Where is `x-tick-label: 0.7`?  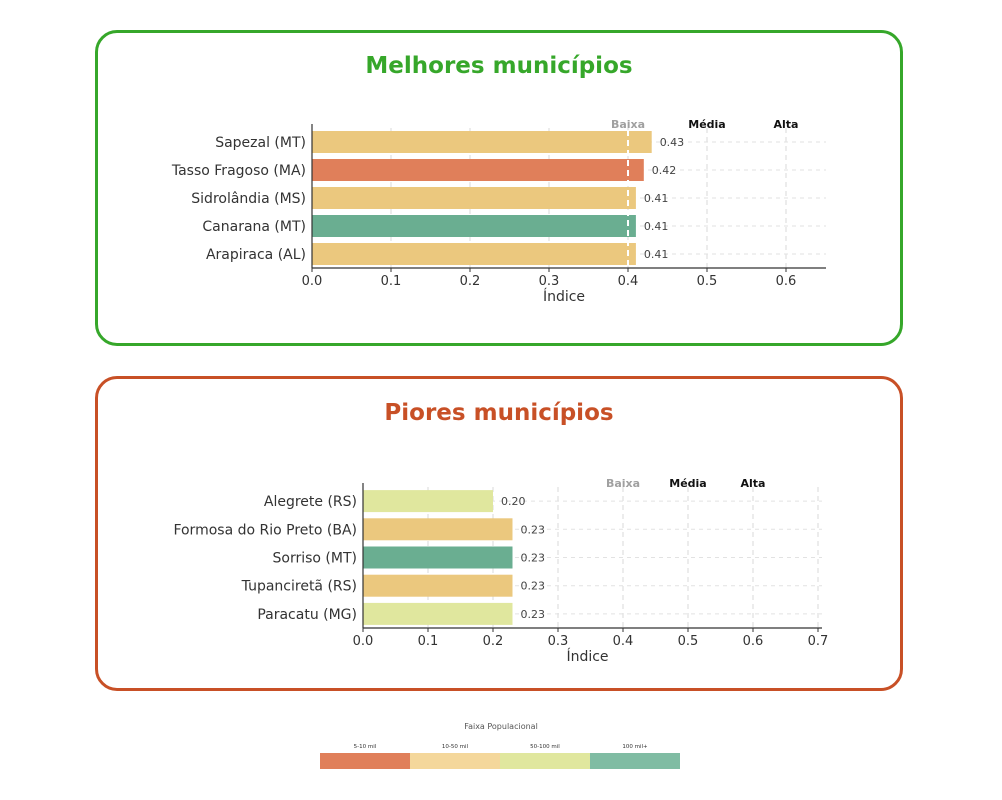
x-tick-label: 0.7 is located at coordinates (818, 641).